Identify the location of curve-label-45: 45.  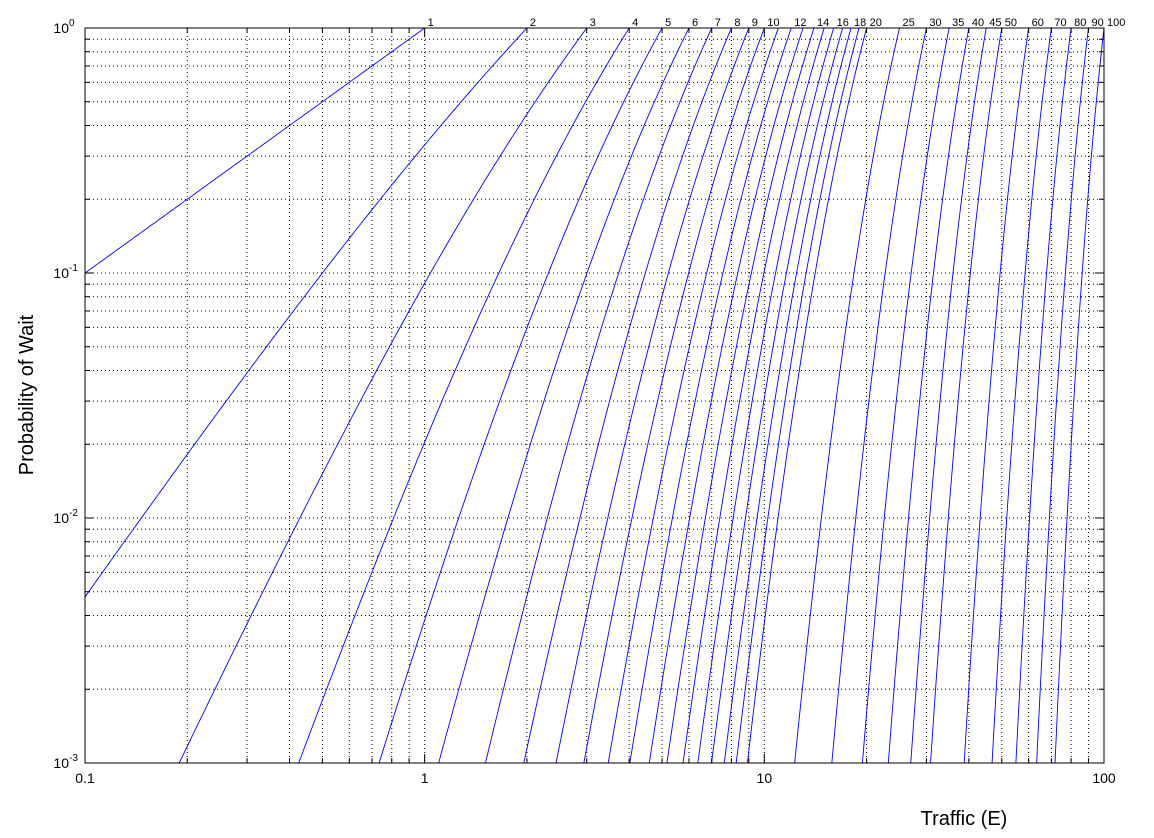
(995, 23).